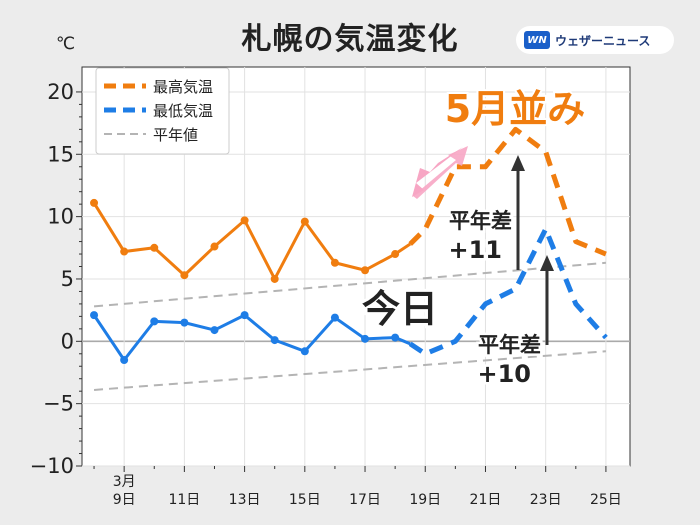 This screenshot has height=525, width=700. What do you see at coordinates (183, 111) in the screenshot?
I see `legend-label: 最低気温` at bounding box center [183, 111].